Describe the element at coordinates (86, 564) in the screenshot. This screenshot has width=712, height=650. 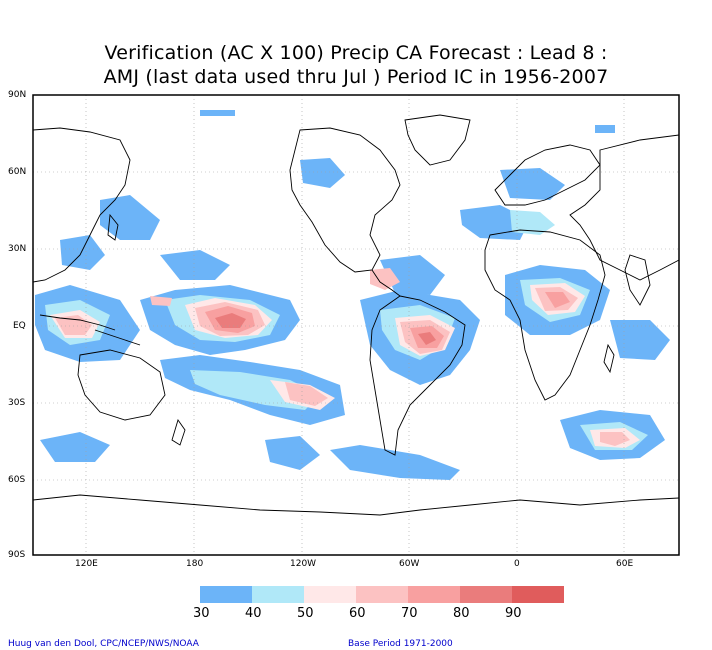
I see `lon-label-120e: 120E` at that location.